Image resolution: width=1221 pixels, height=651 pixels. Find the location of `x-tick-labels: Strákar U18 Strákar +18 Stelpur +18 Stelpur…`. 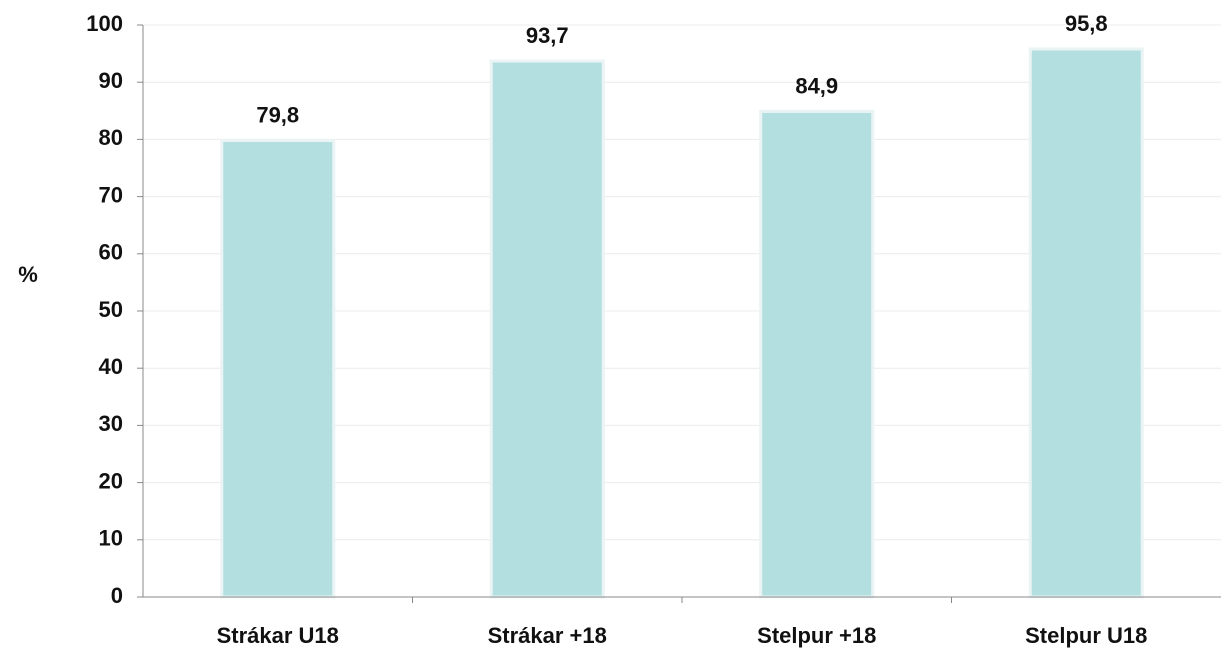

x-tick-labels: Strákar U18 Strákar +18 Stelpur +18 Stelpur… is located at coordinates (682, 635).